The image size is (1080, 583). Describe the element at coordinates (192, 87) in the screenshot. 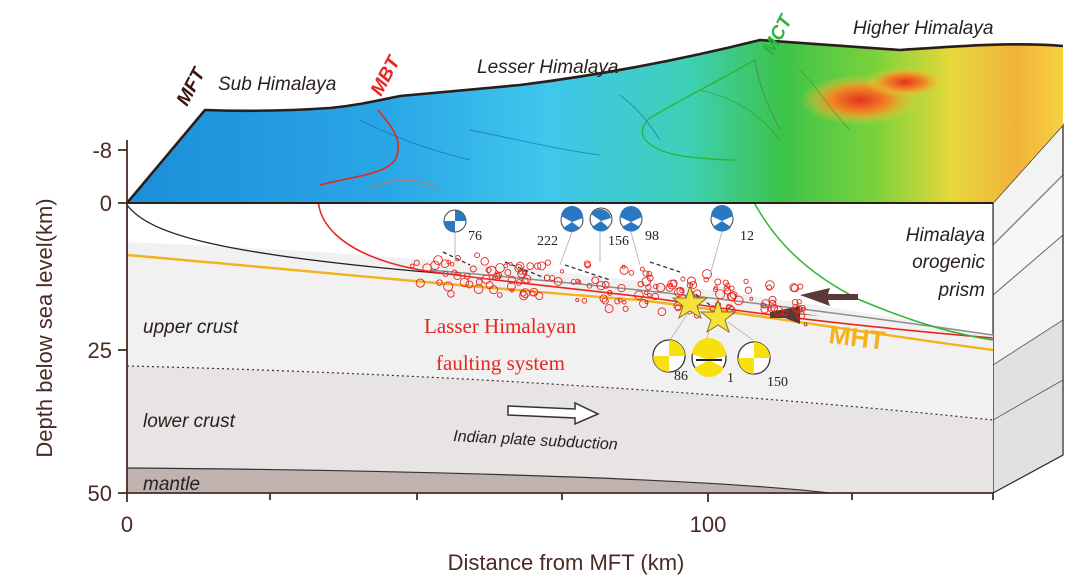

I see `label-mft: MFT` at that location.